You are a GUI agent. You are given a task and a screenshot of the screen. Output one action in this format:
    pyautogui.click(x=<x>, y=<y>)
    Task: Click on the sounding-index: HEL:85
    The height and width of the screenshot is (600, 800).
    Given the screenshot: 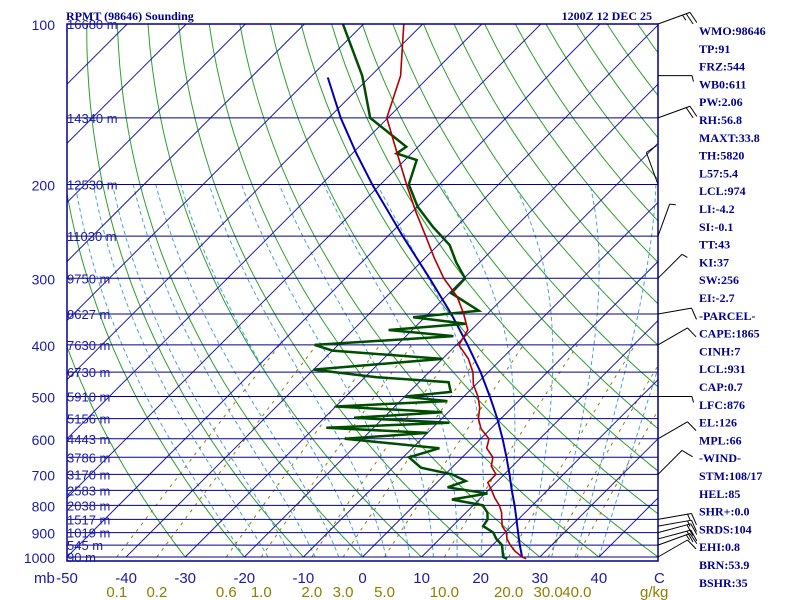 What is the action you would take?
    pyautogui.click(x=719, y=494)
    